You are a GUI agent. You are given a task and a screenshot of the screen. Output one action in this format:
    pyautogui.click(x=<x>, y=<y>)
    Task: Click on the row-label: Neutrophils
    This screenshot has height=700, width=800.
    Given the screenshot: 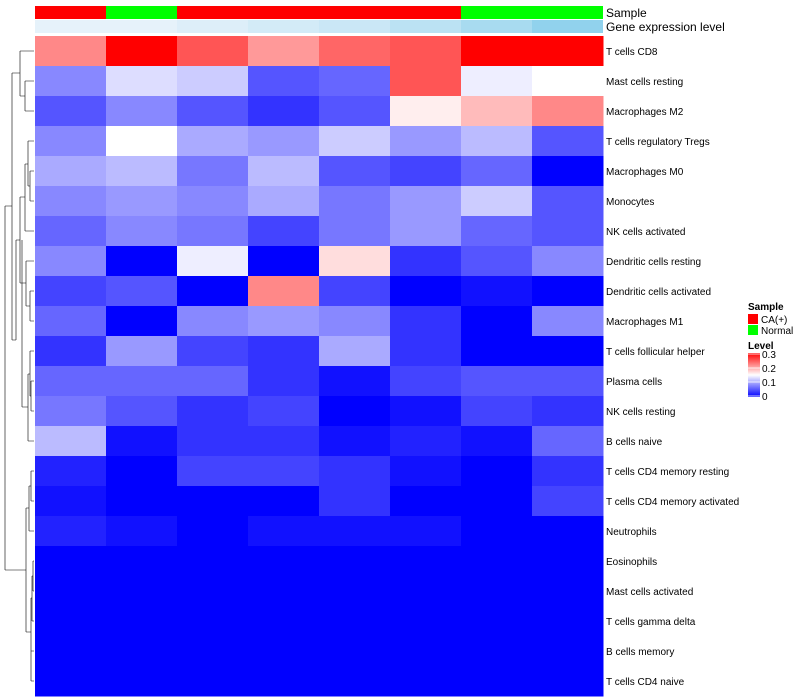 What is the action you would take?
    pyautogui.click(x=631, y=532)
    